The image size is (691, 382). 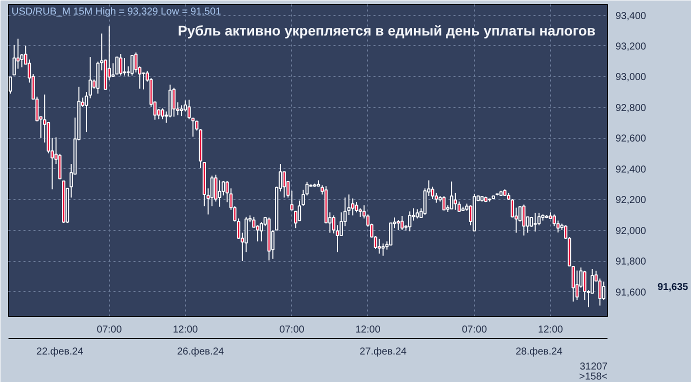 I want to click on y-tick-label: 93,000, so click(x=631, y=78).